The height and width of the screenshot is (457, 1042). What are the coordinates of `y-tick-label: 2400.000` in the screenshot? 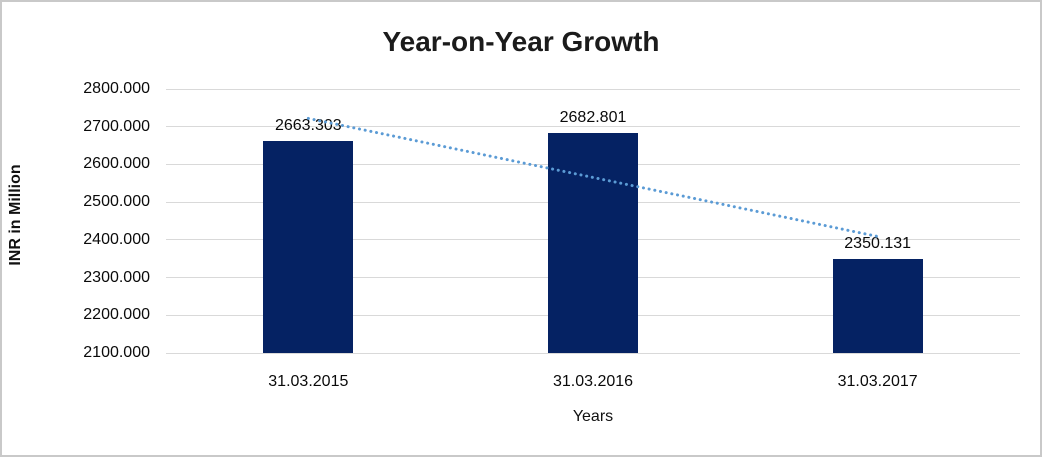 It's located at (116, 239).